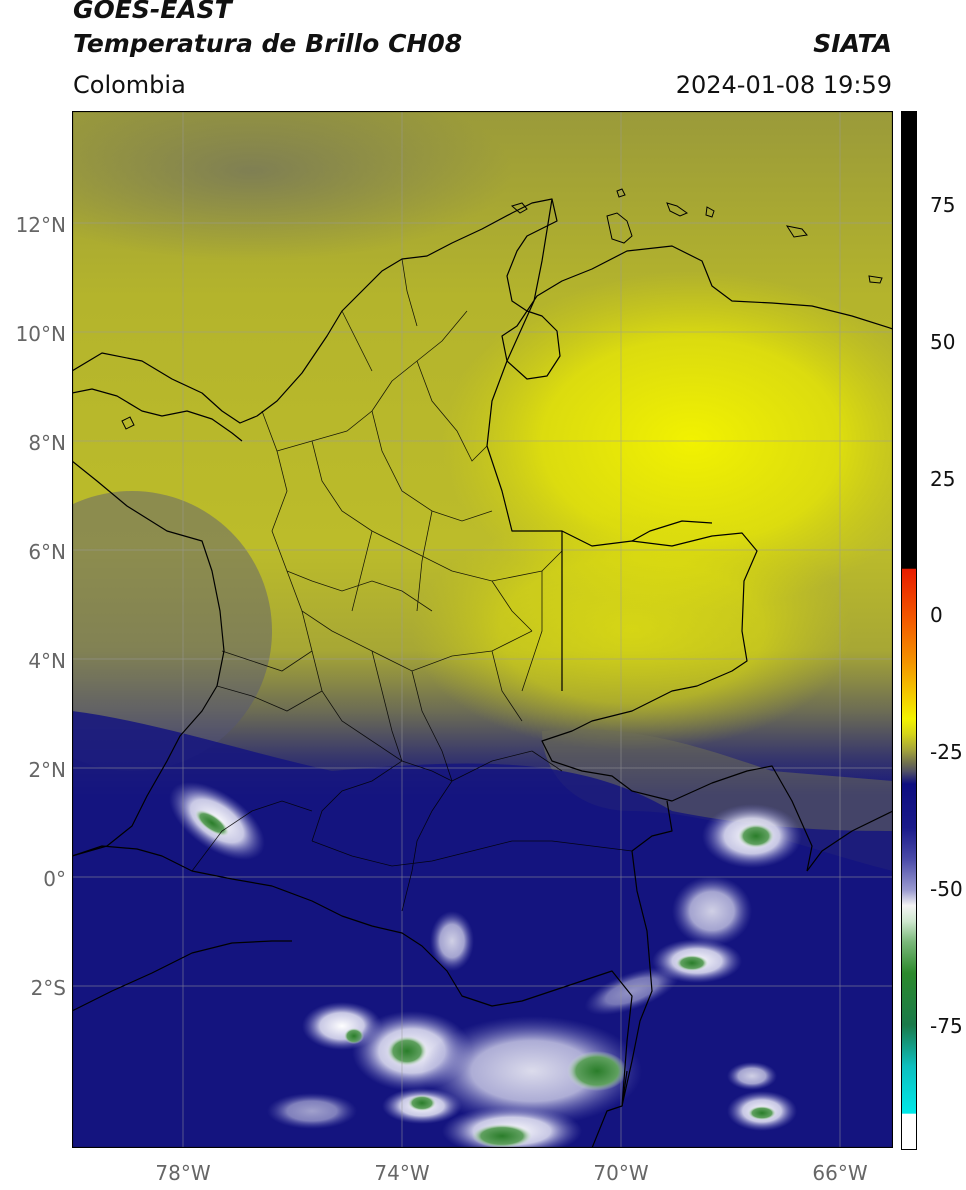  What do you see at coordinates (41, 225) in the screenshot?
I see `lat-label: 12°N` at bounding box center [41, 225].